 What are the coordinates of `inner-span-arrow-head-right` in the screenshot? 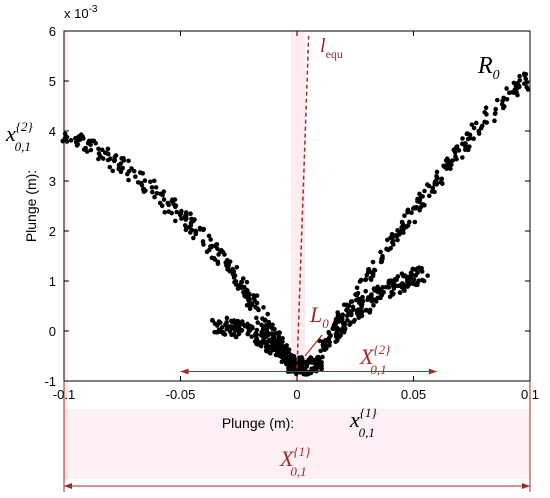 It's located at (432, 371).